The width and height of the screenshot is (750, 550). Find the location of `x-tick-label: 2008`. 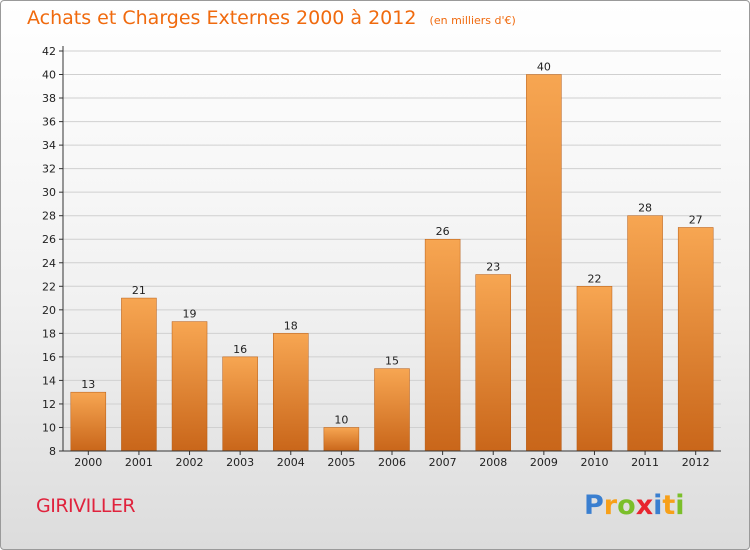

x-tick-label: 2008 is located at coordinates (493, 462).